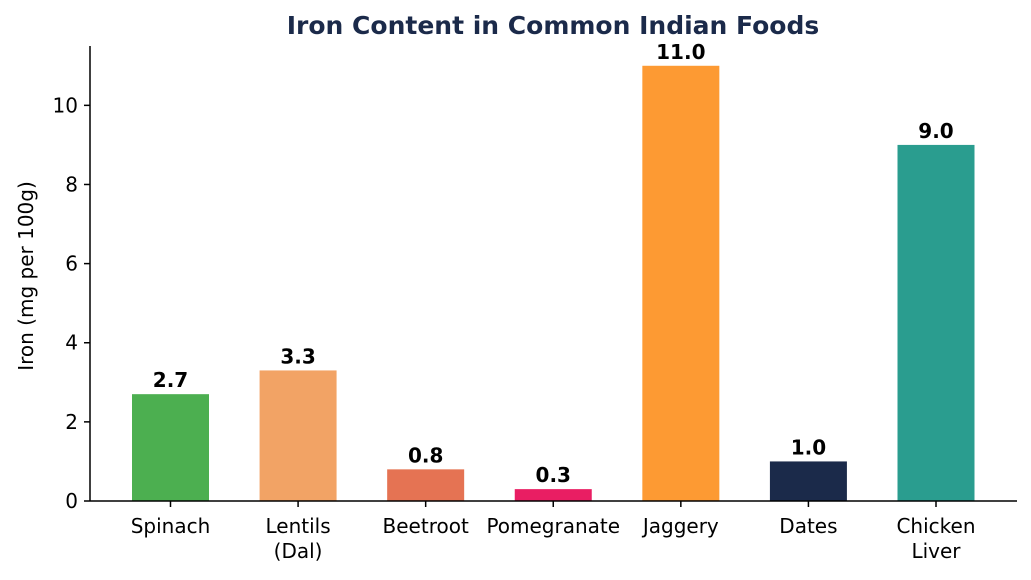  Describe the element at coordinates (680, 526) in the screenshot. I see `x-tick-label-4: Jaggery` at that location.